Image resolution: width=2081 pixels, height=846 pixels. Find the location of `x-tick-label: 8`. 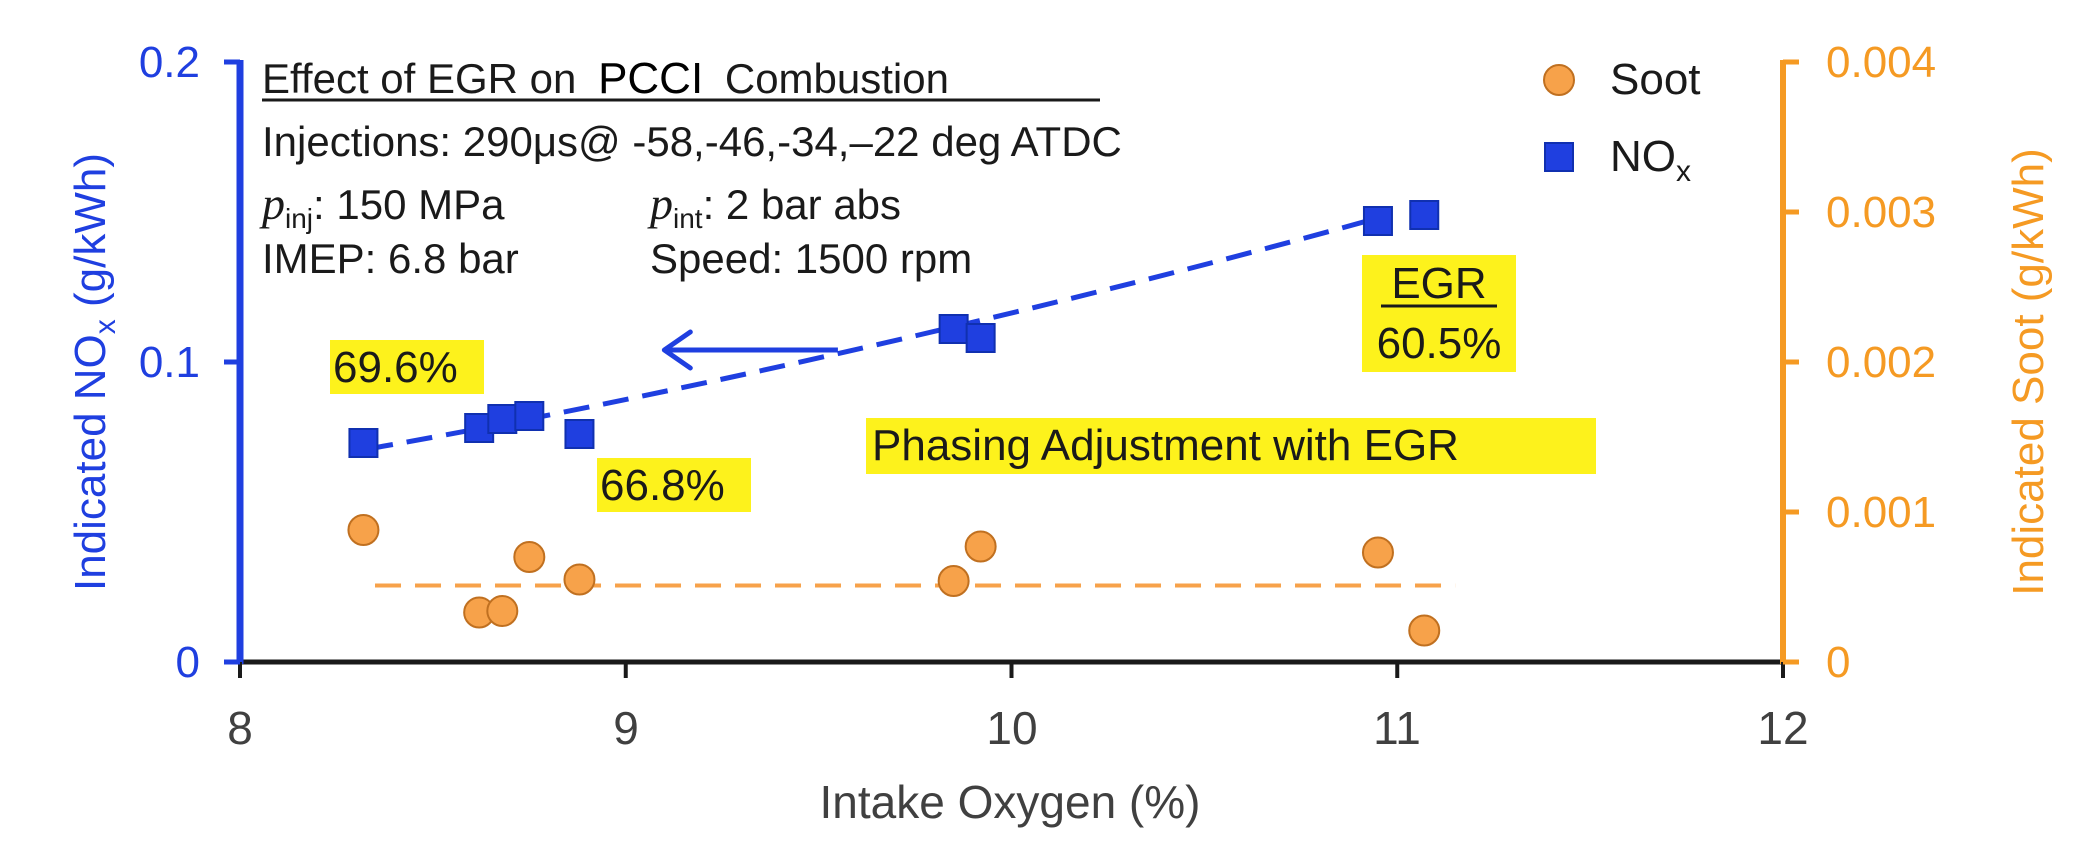

x-tick-label: 8 is located at coordinates (240, 728).